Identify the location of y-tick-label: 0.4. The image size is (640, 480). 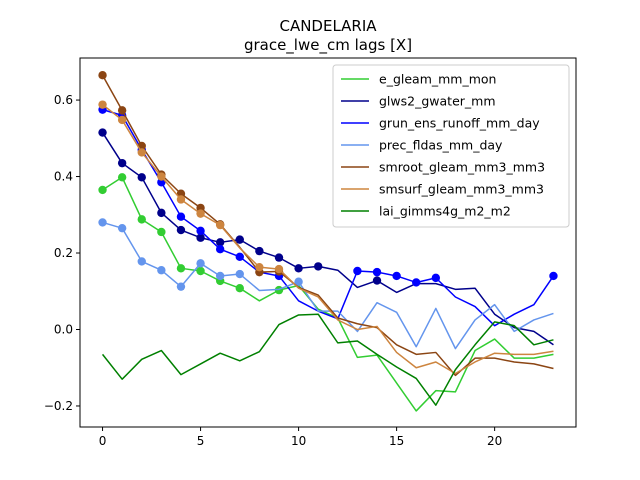
(63, 177).